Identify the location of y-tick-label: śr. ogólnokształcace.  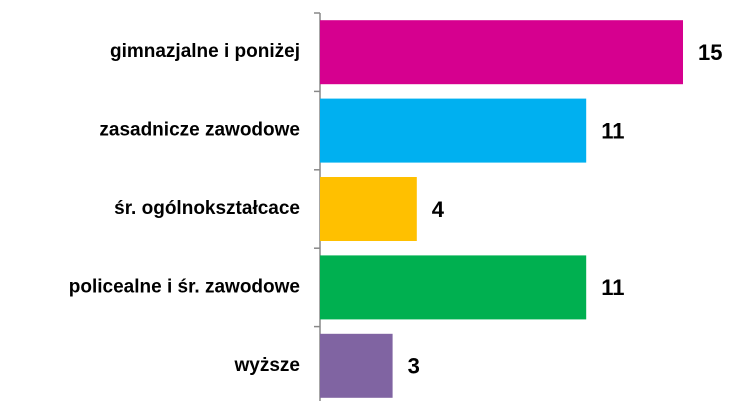
(207, 208).